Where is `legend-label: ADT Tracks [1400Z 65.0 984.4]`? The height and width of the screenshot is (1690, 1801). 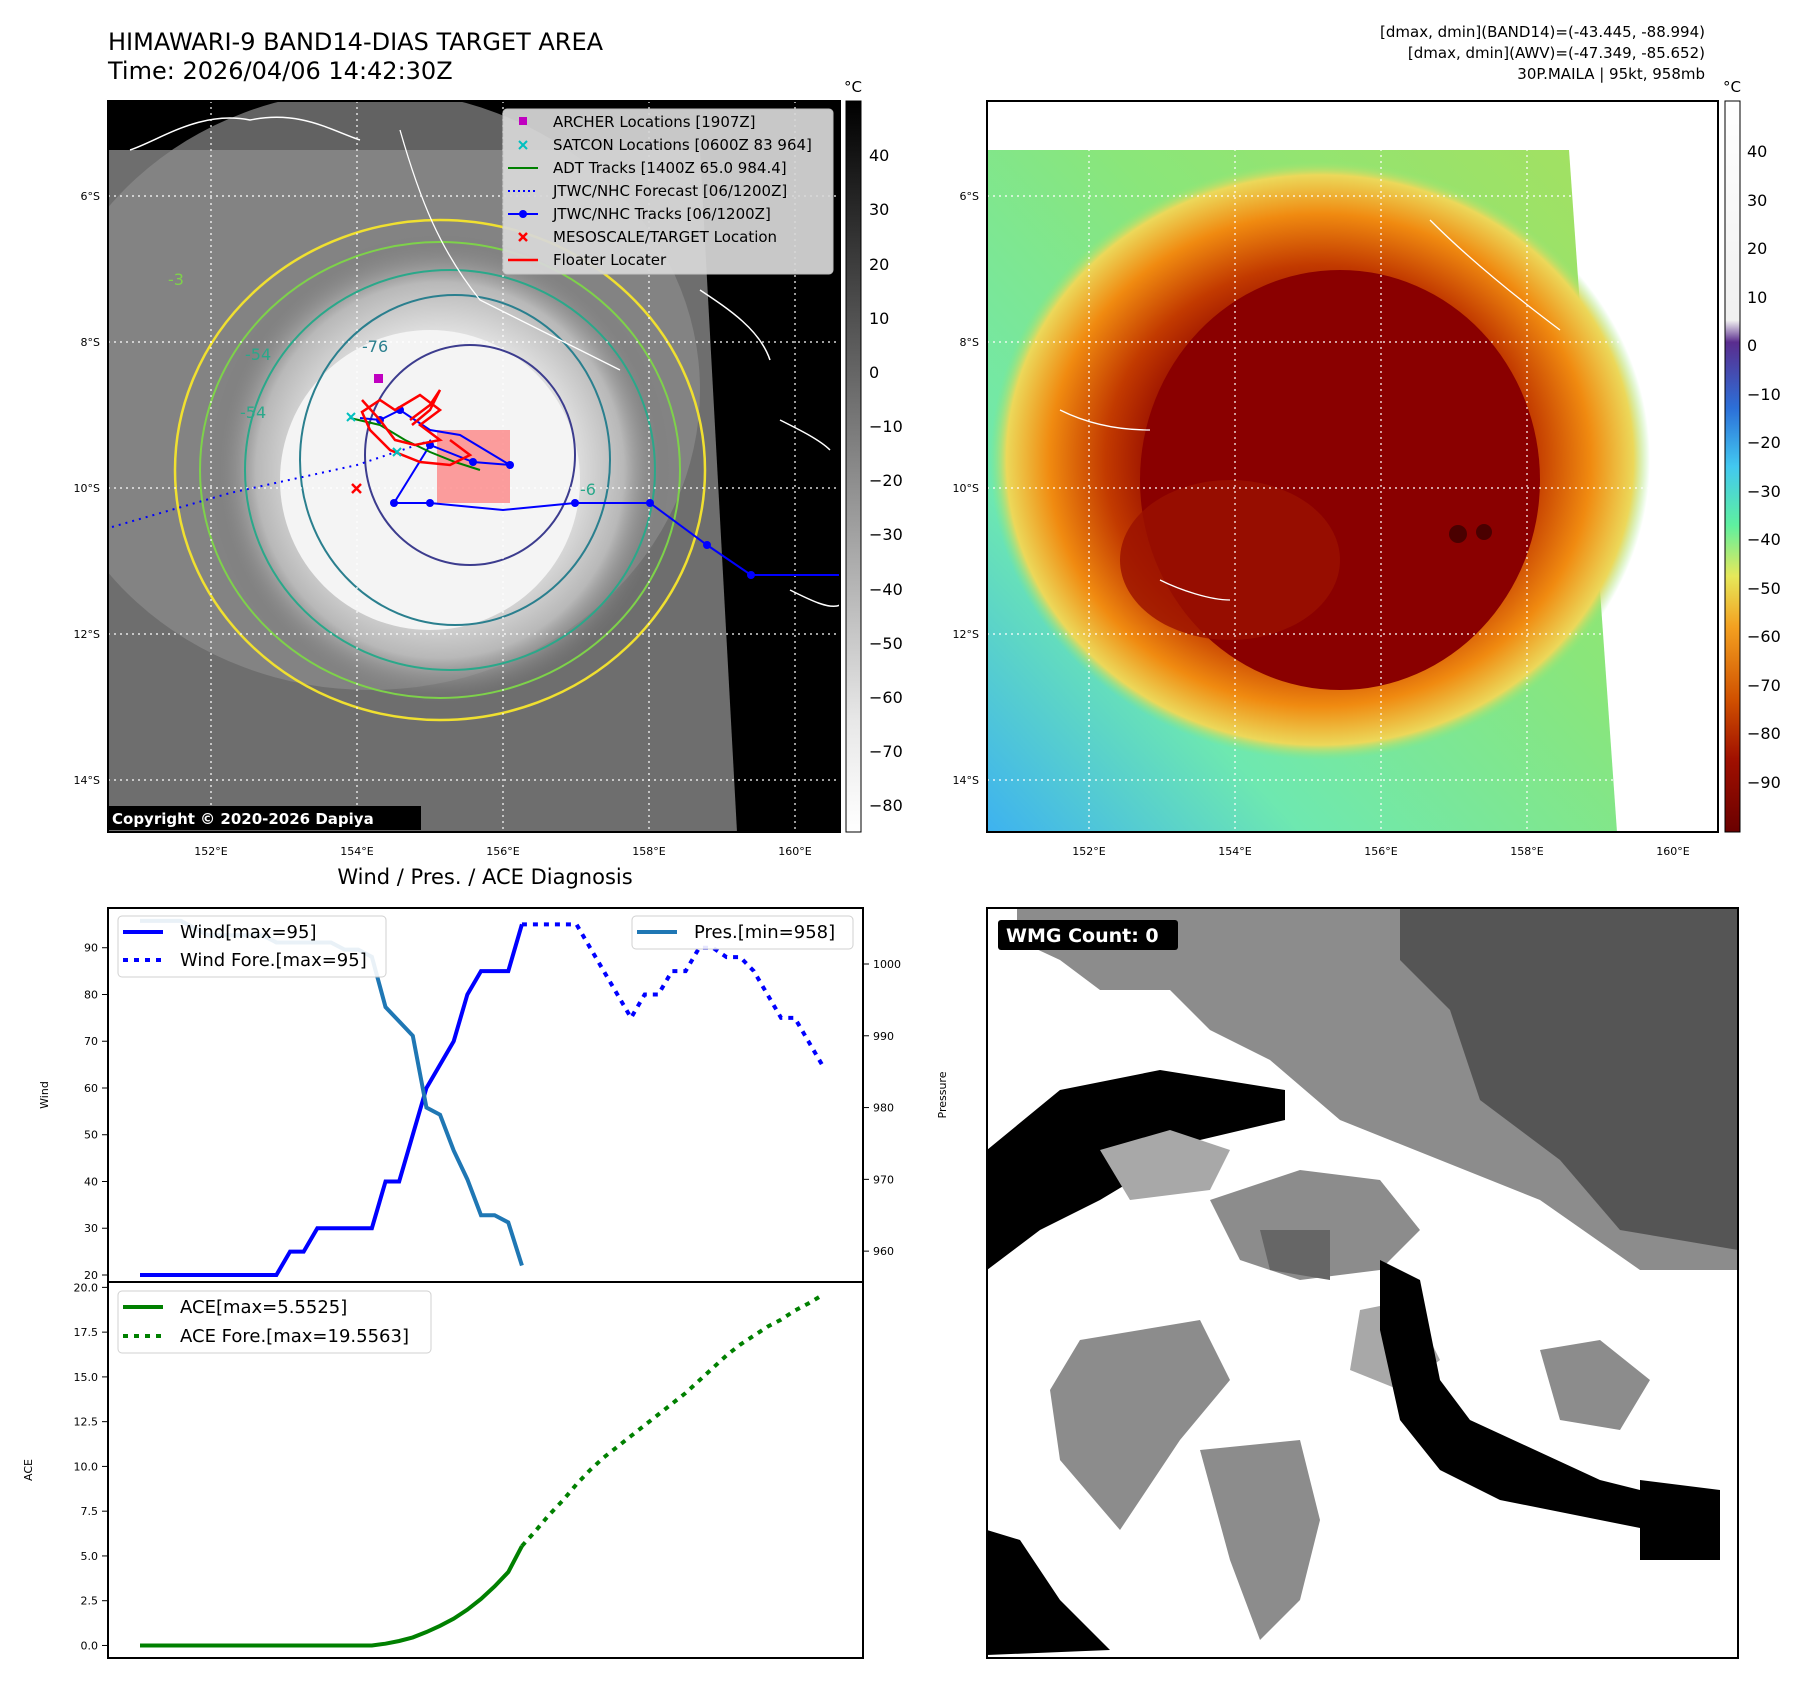 legend-label: ADT Tracks [1400Z 65.0 984.4] is located at coordinates (670, 168).